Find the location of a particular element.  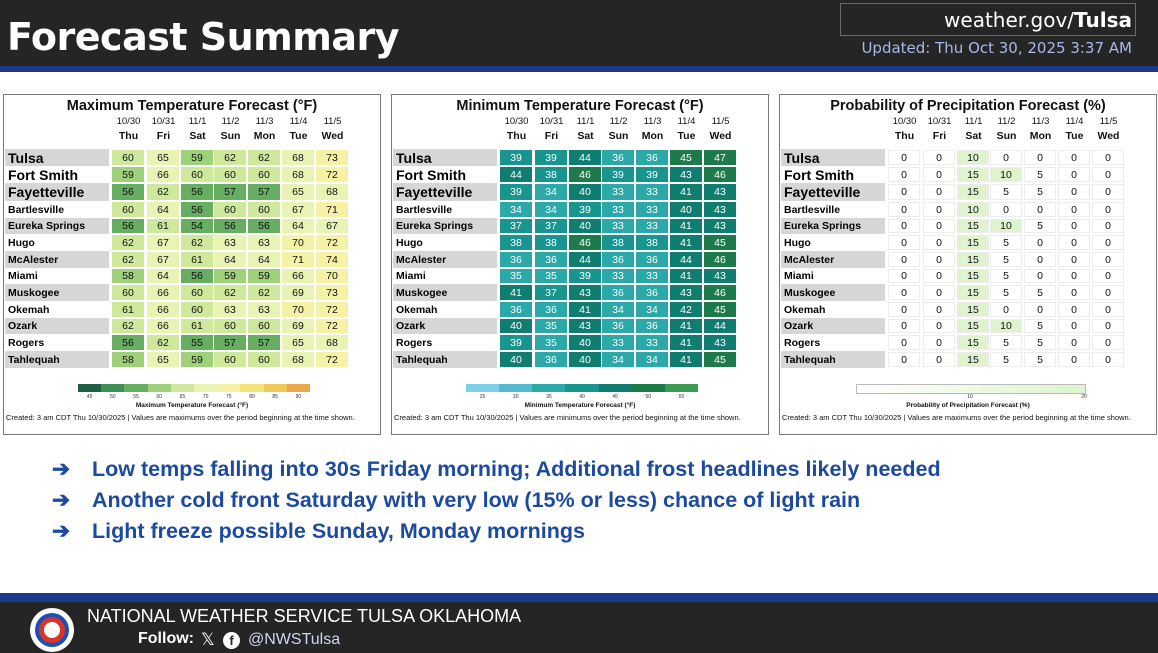

city-name: Rogers is located at coordinates (445, 342).